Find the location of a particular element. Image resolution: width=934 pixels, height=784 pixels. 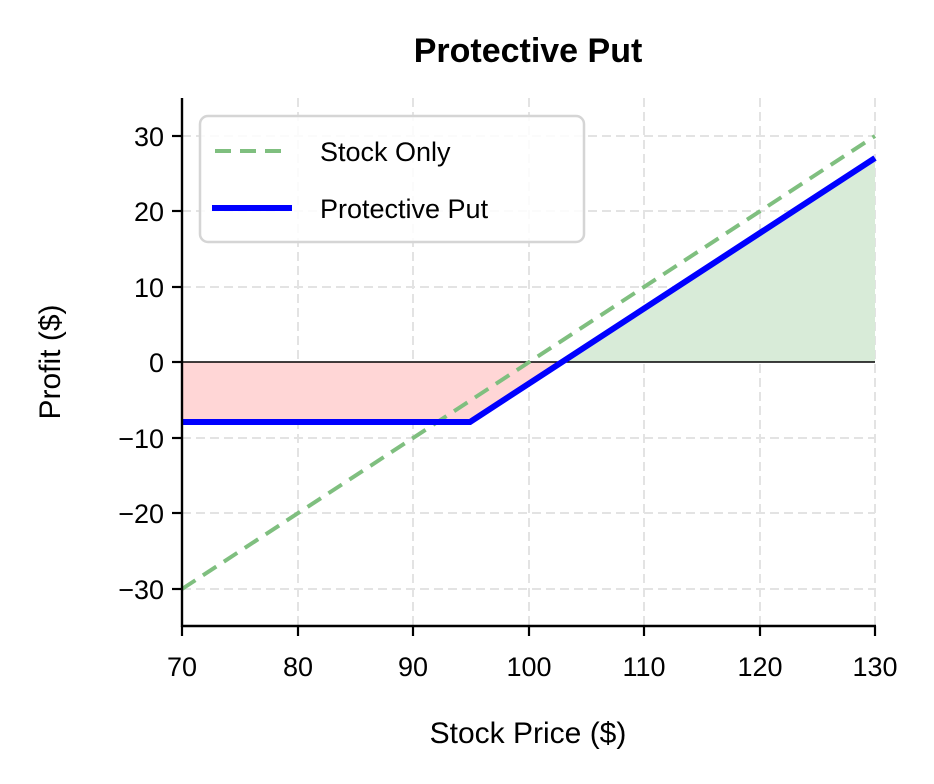

x-tick-label: 120 is located at coordinates (759, 667).